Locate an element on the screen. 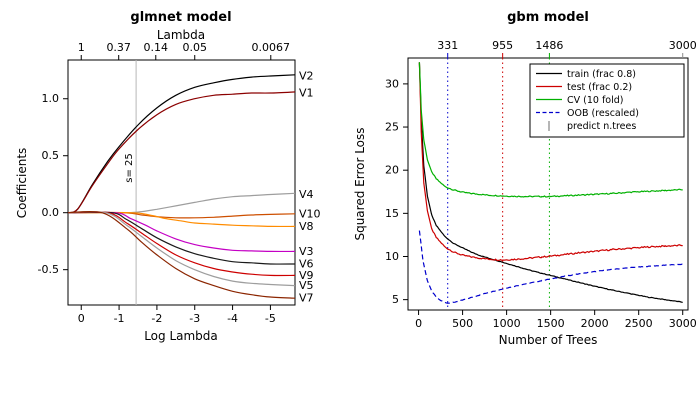 The height and width of the screenshot is (400, 700). series-line-V9 is located at coordinates (181, 244).